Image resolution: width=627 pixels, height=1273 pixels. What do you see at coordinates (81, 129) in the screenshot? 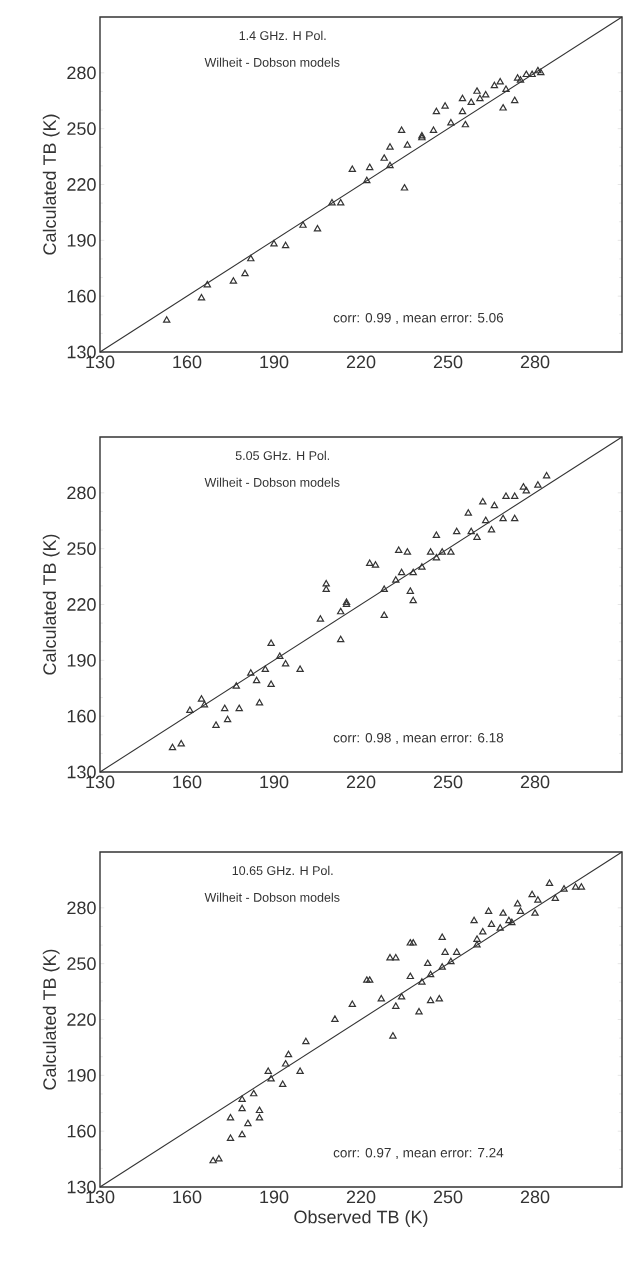
I see `y-tick-label: 250` at bounding box center [81, 129].